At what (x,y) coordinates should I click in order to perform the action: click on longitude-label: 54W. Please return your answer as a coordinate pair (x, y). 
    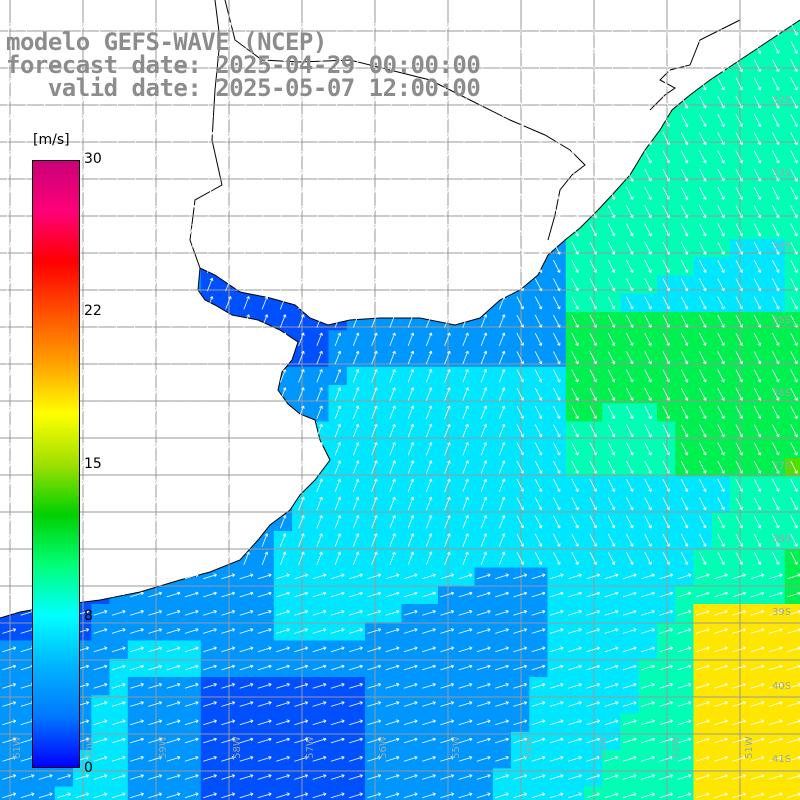
    Looking at the image, I should click on (530, 747).